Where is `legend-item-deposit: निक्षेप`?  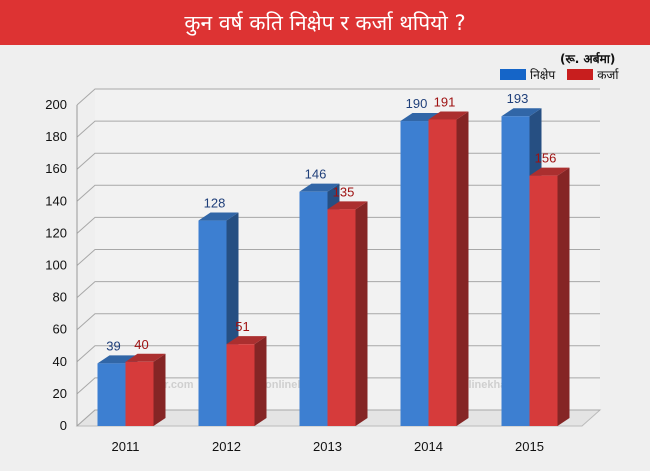
legend-item-deposit: निक्षेप is located at coordinates (527, 74).